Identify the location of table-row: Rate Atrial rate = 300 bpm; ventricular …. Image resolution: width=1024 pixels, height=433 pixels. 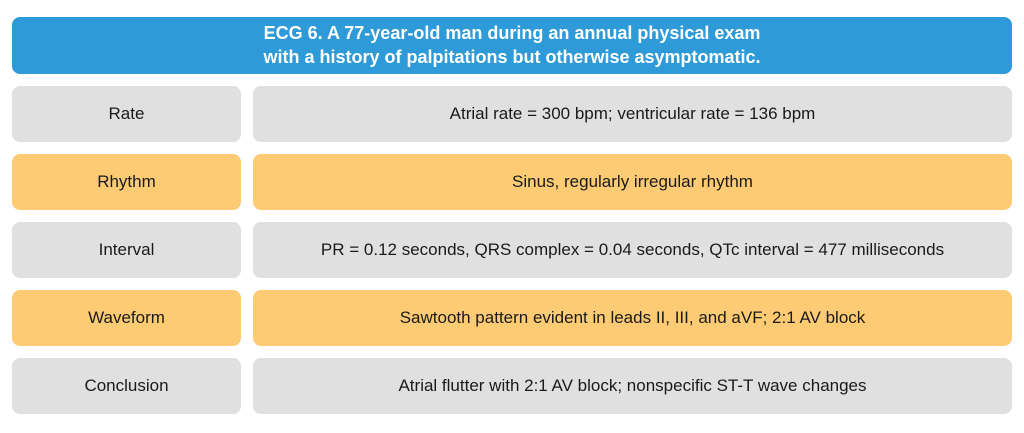
(512, 114).